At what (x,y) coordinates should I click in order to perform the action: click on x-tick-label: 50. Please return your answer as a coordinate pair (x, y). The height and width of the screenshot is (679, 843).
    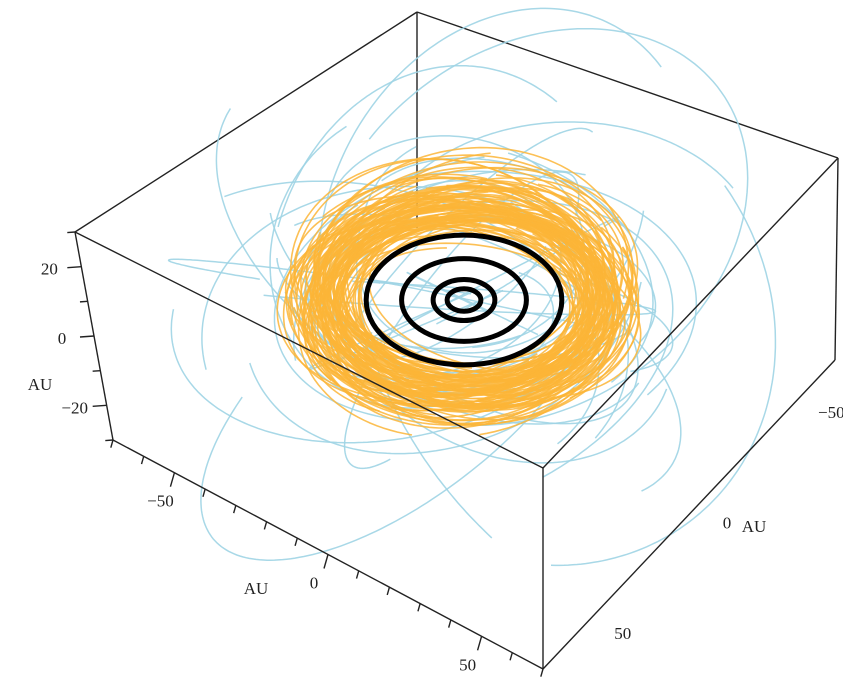
    Looking at the image, I should click on (467, 664).